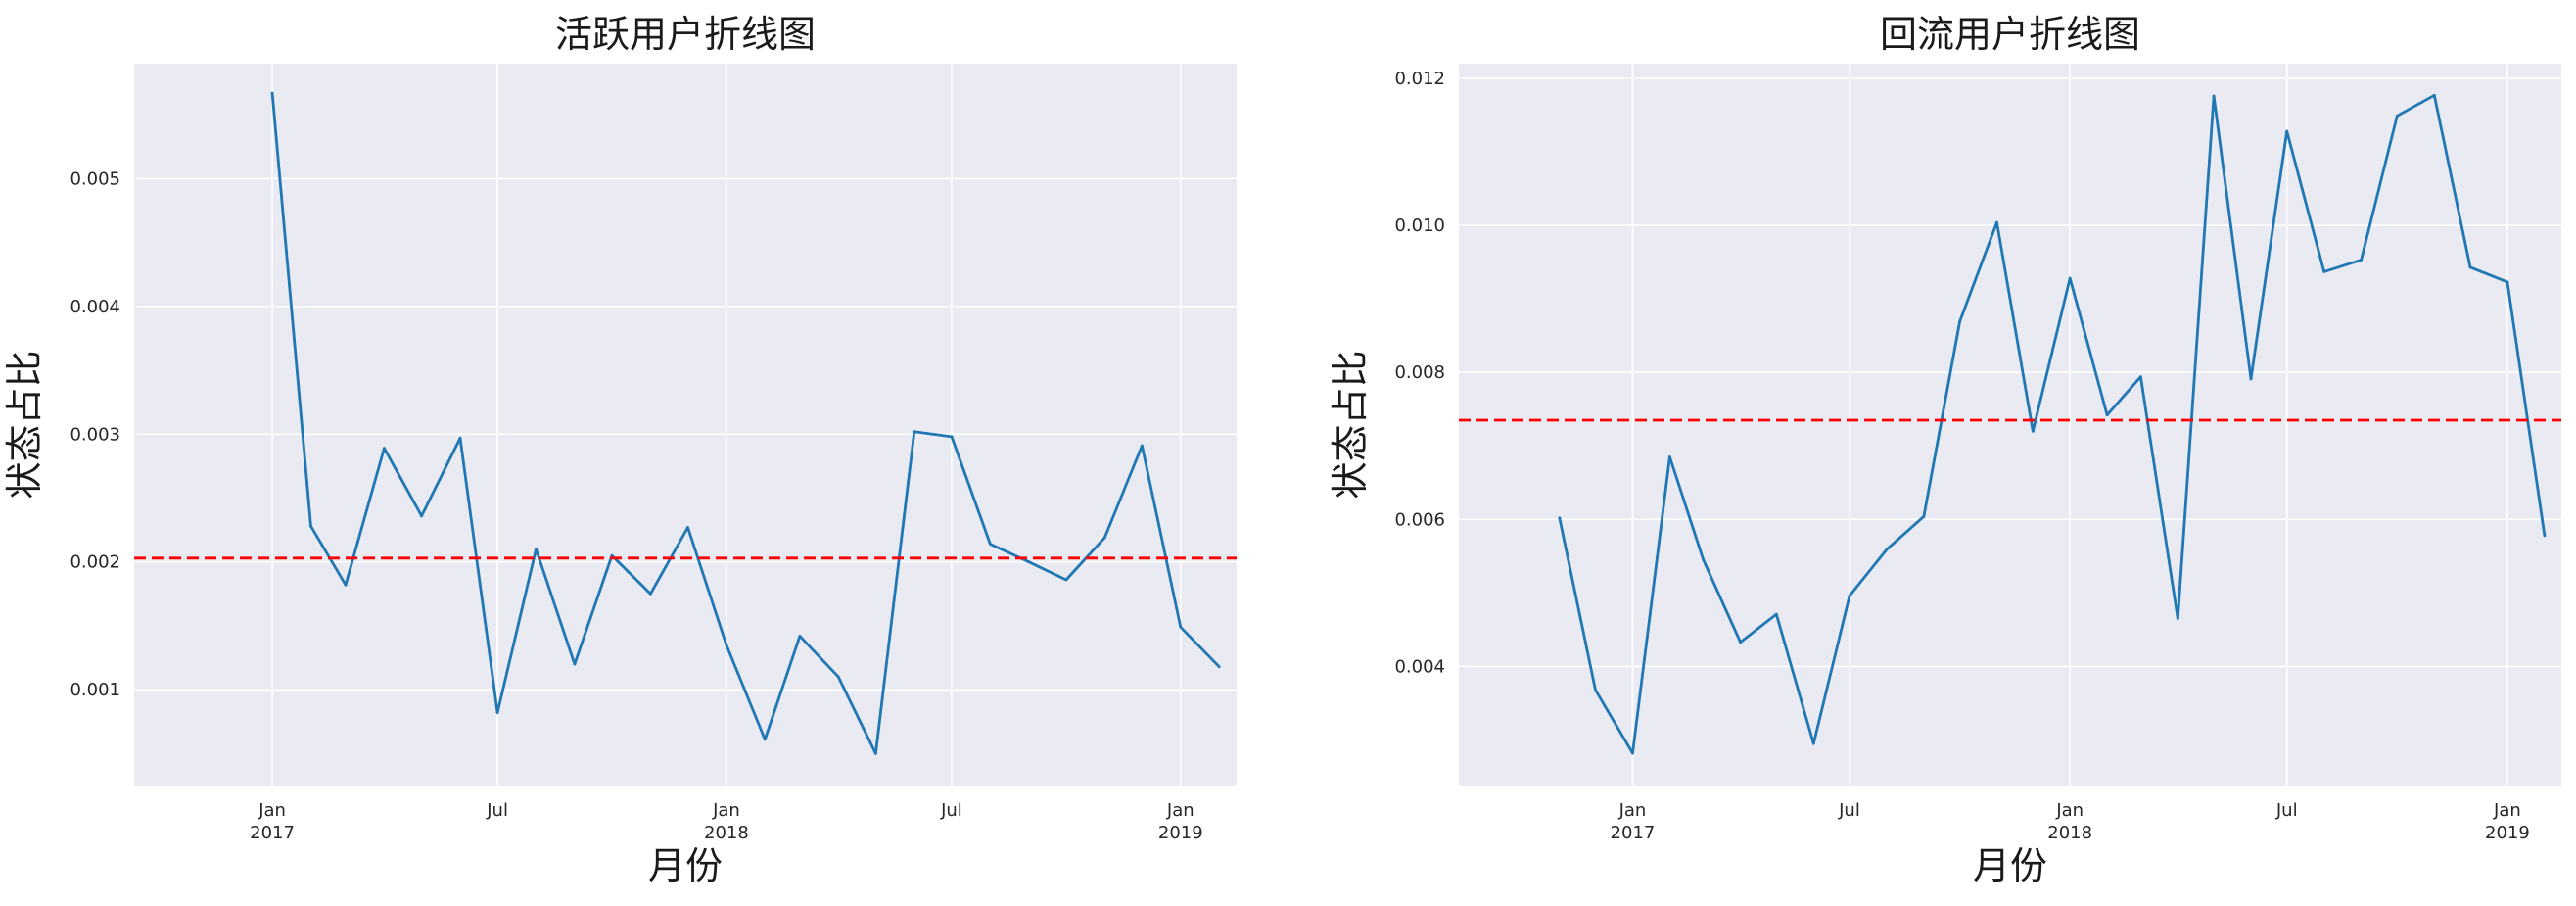  What do you see at coordinates (685, 34) in the screenshot?
I see `chart-title: 活跃用户折线图` at bounding box center [685, 34].